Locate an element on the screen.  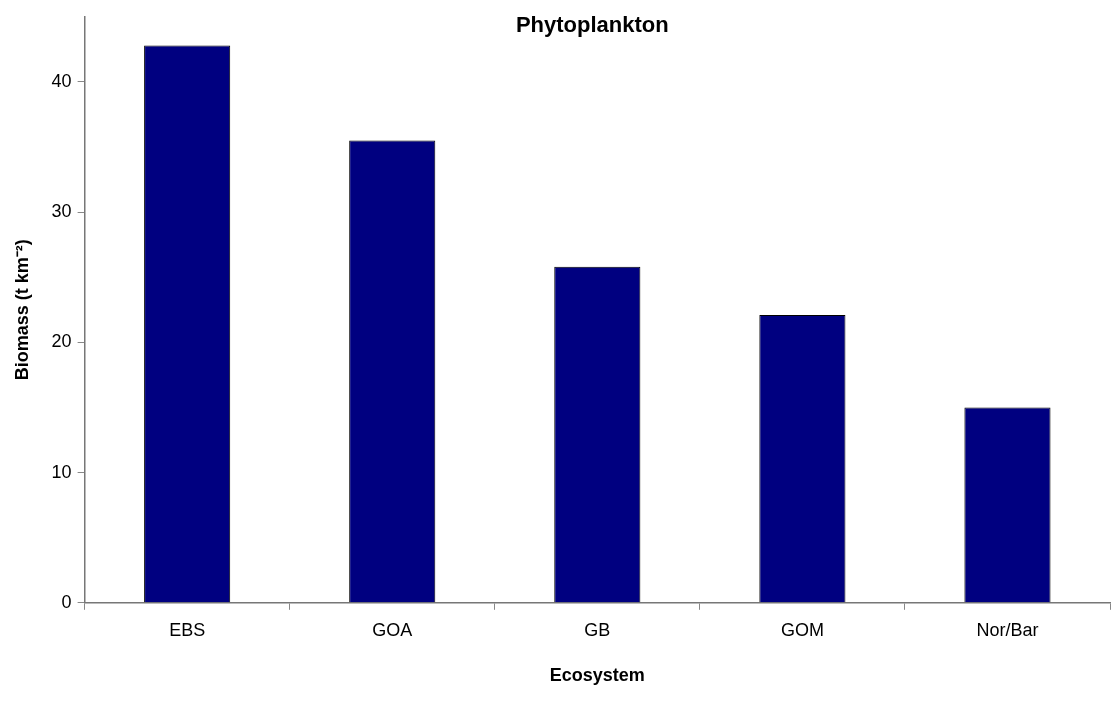
x-tick-label: GOM is located at coordinates (802, 629).